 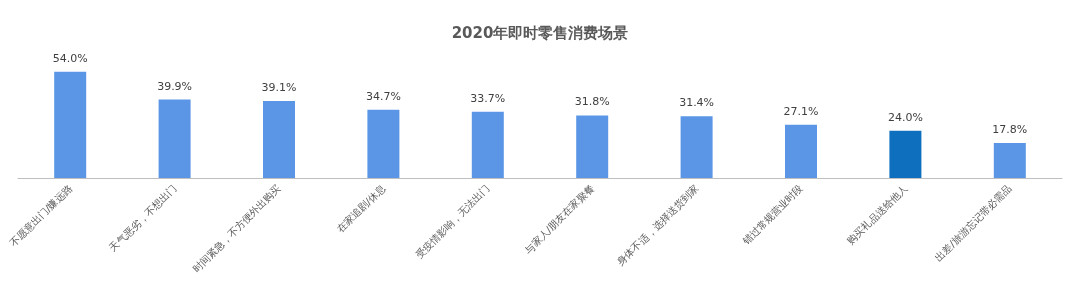 I want to click on data-label: 27.1%, so click(x=801, y=111).